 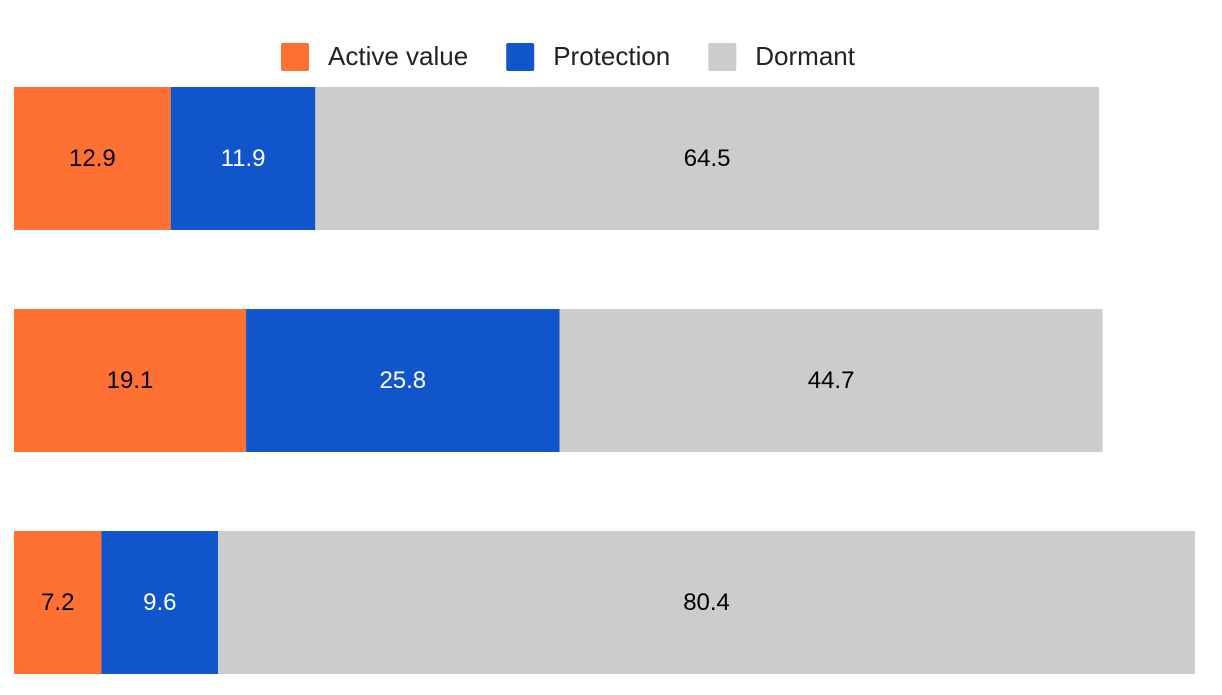 I want to click on value-label: 12.9, so click(x=92, y=158).